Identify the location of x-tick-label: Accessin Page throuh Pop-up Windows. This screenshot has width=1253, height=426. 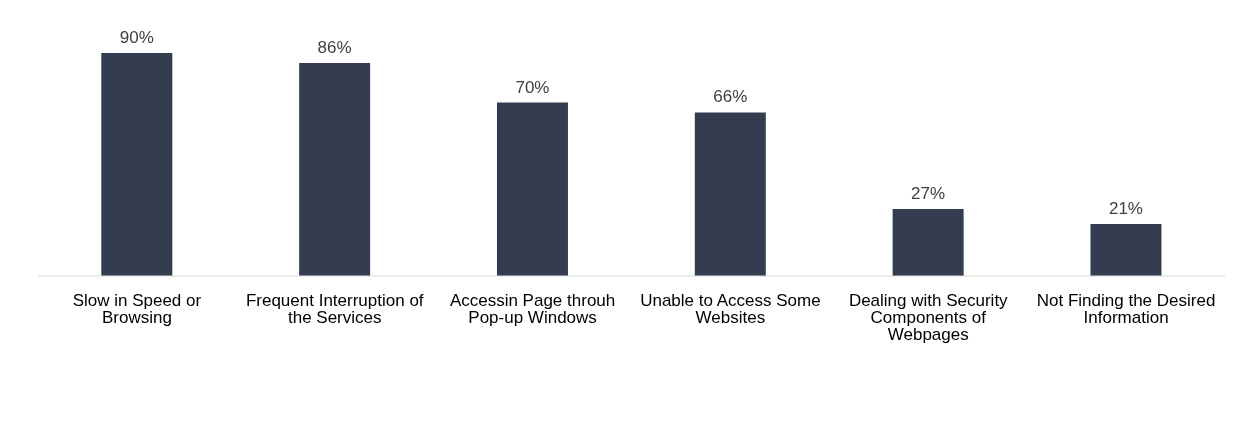
(532, 309).